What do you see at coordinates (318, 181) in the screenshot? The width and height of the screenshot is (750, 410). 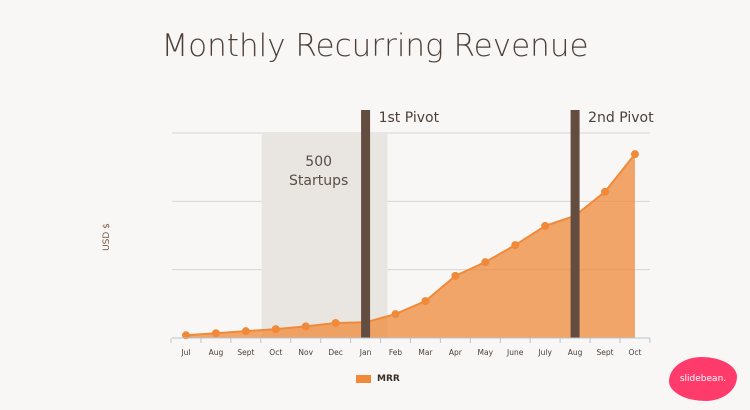 I see `shaded-label-line2: Startups` at bounding box center [318, 181].